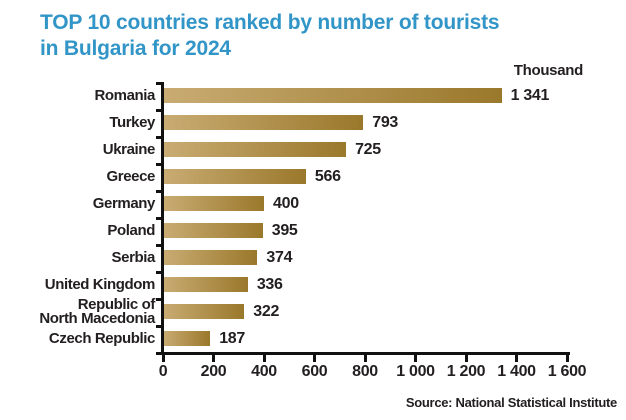  What do you see at coordinates (567, 371) in the screenshot?
I see `x-axis-tick-label: 1 600` at bounding box center [567, 371].